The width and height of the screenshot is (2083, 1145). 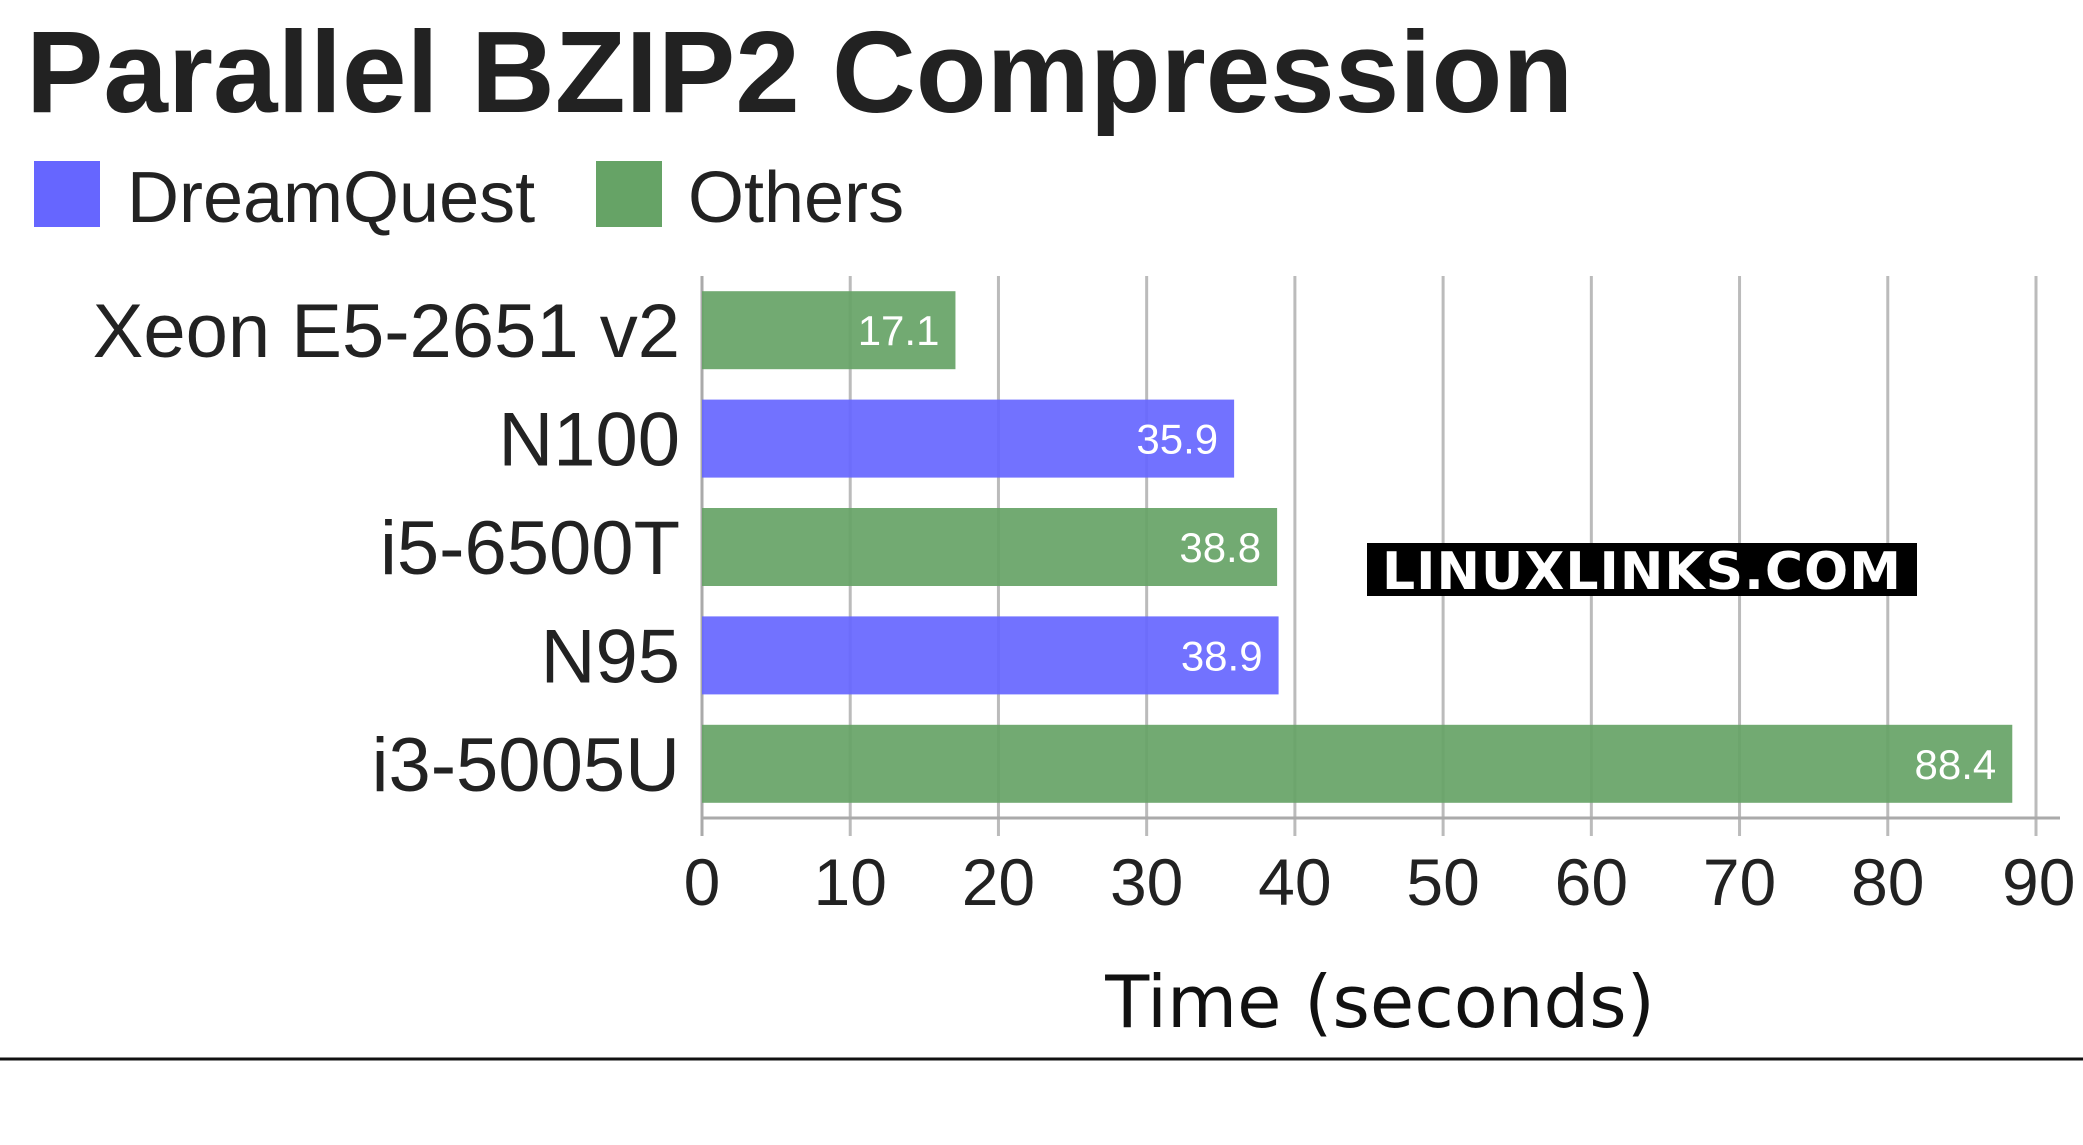 I want to click on value-label-4: 88.4, so click(x=1956, y=764).